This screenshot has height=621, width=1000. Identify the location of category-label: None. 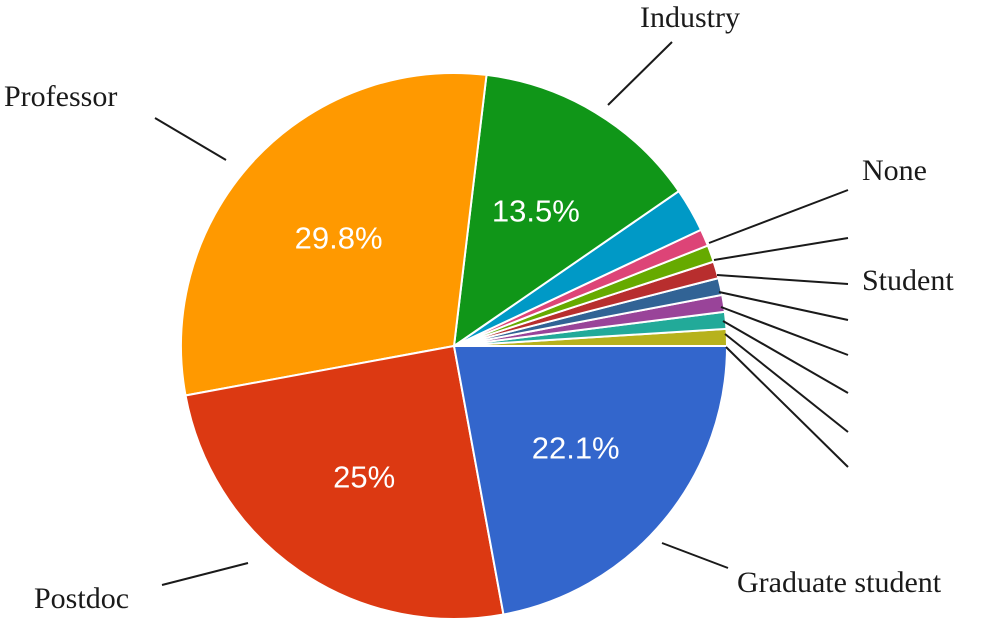
(894, 170).